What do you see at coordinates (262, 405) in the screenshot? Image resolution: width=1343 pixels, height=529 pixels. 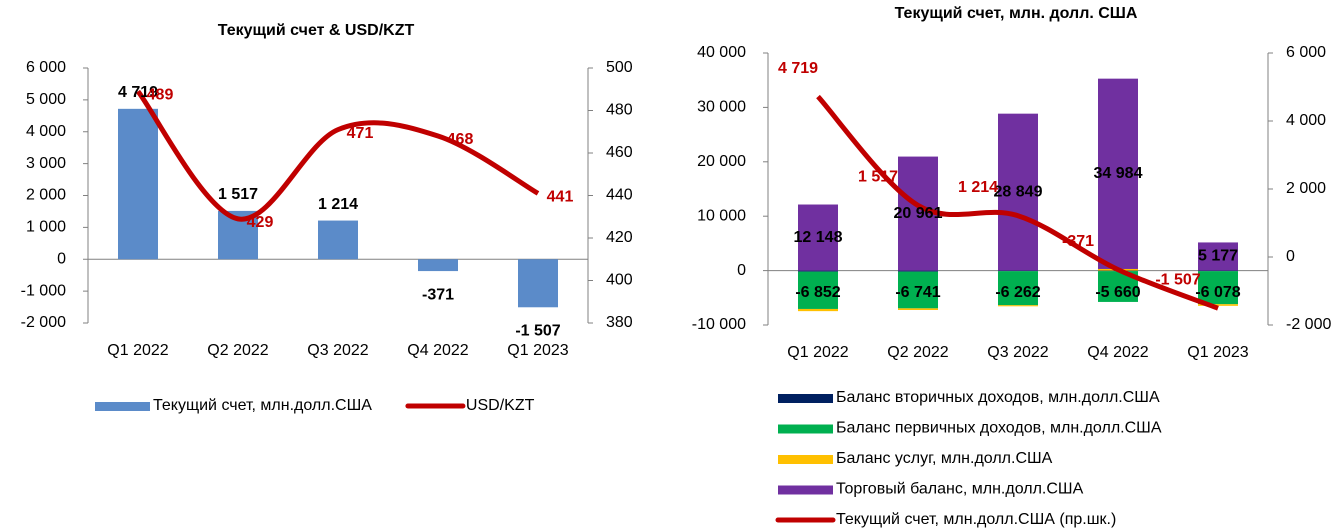 I see `legend-label: Текущий счет, млн.долл.США` at bounding box center [262, 405].